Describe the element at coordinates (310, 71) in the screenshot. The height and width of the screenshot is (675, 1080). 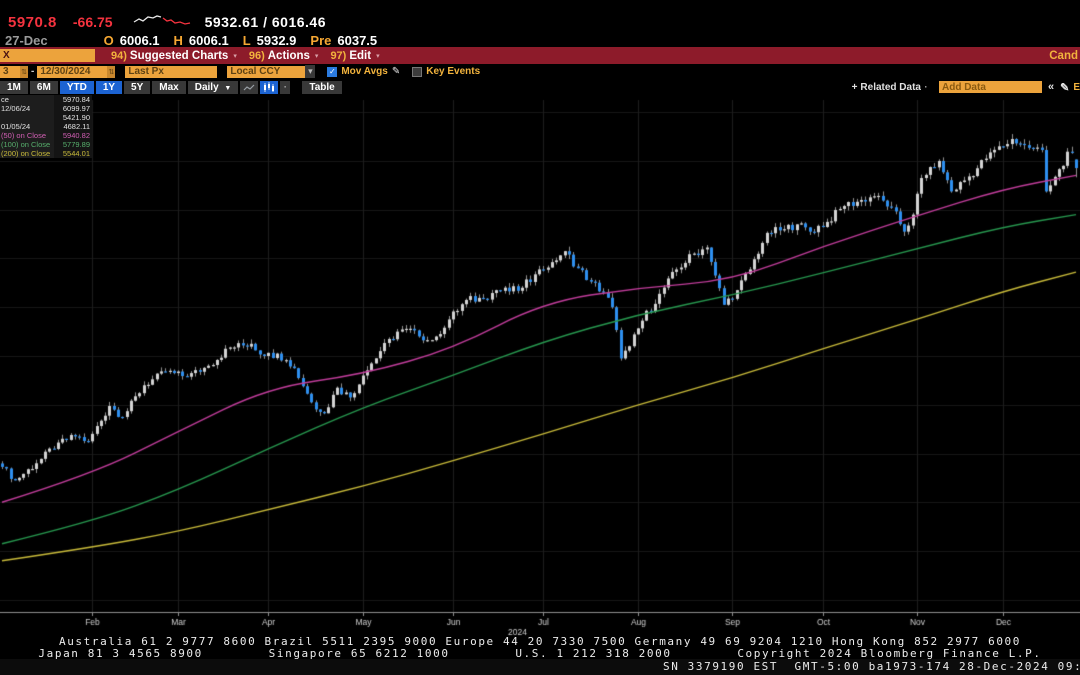
I see `currency-dropdown-icon: ▾` at that location.